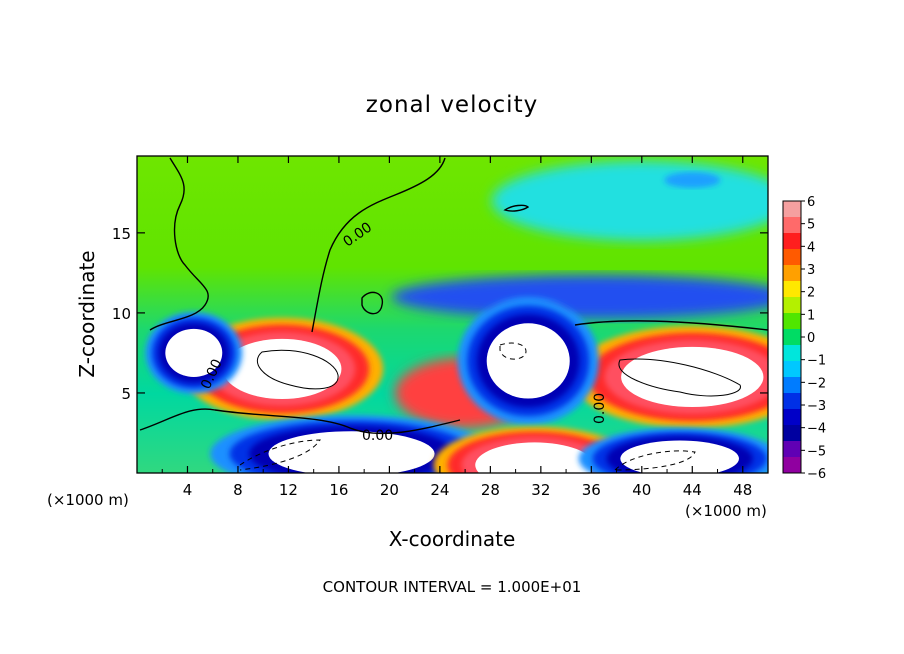 The height and width of the screenshot is (654, 904). I want to click on y-tick-label-10: 10, so click(121, 314).